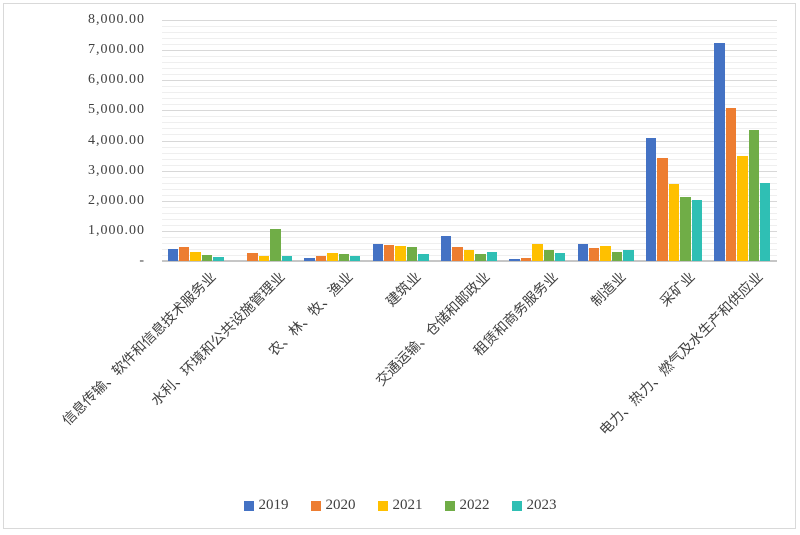 The height and width of the screenshot is (535, 800). Describe the element at coordinates (685, 228) in the screenshot. I see `bar-2022-cat8` at that location.